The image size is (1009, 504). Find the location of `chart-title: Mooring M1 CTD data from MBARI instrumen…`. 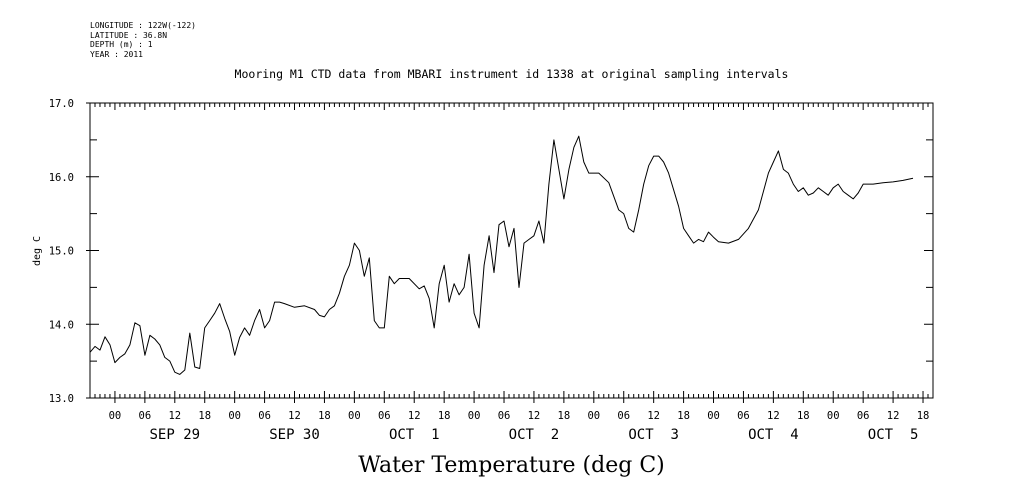

chart-title: Mooring M1 CTD data from MBARI instrumen… is located at coordinates (511, 74).